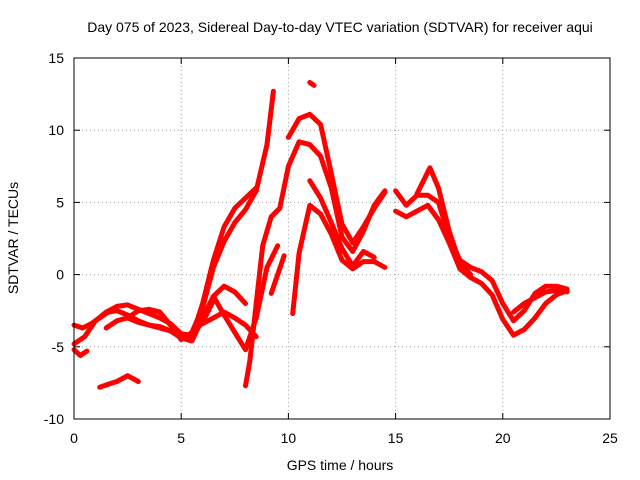  I want to click on x-tick-label: 20, so click(503, 438).